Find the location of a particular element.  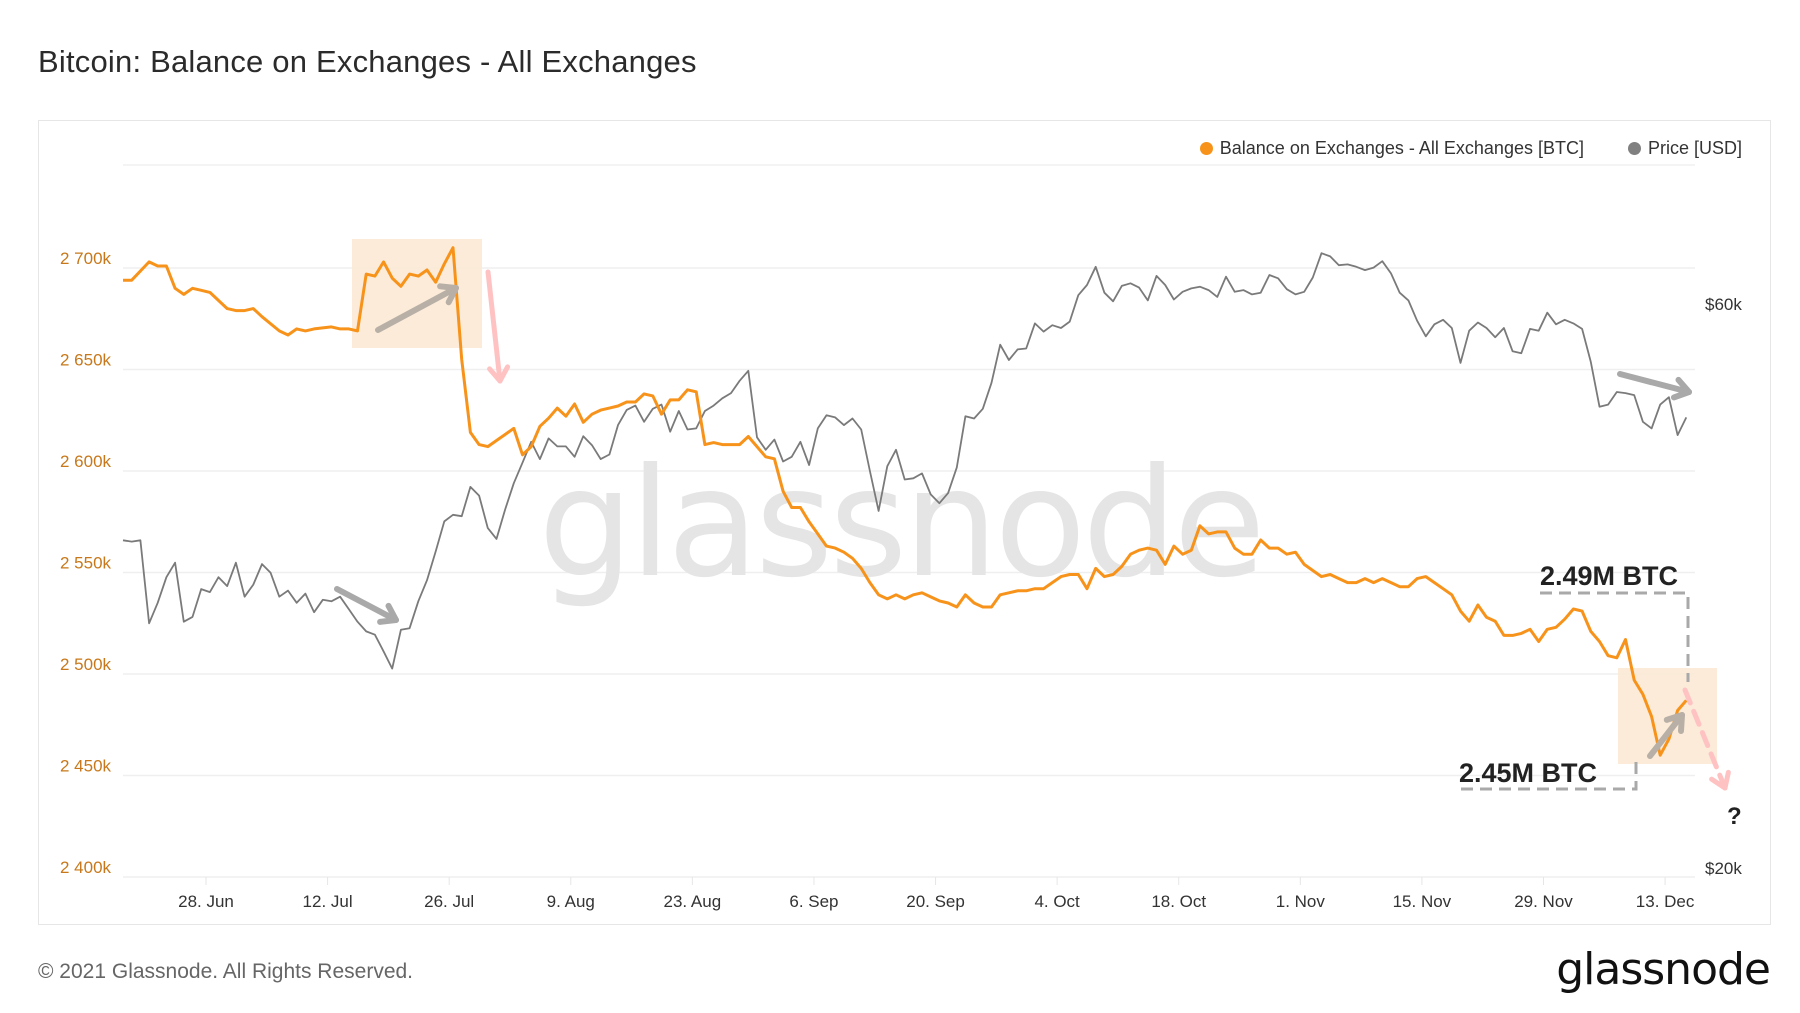

x-axis-tick-label: 23. Aug is located at coordinates (693, 901).